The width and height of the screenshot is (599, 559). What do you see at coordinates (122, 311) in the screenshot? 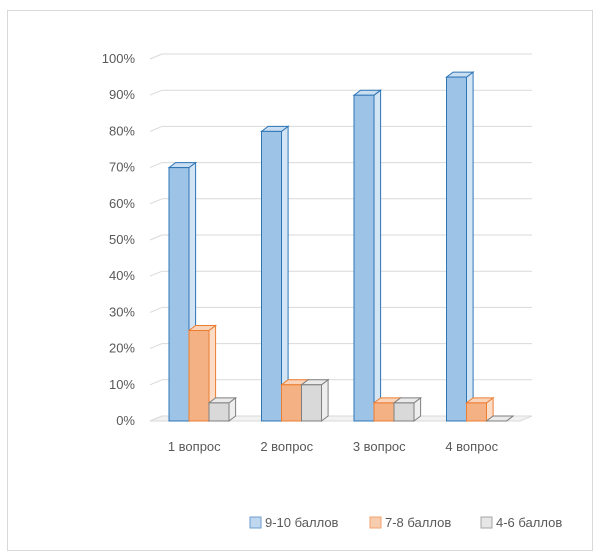
I see `y-tick-label: 30%` at bounding box center [122, 311].